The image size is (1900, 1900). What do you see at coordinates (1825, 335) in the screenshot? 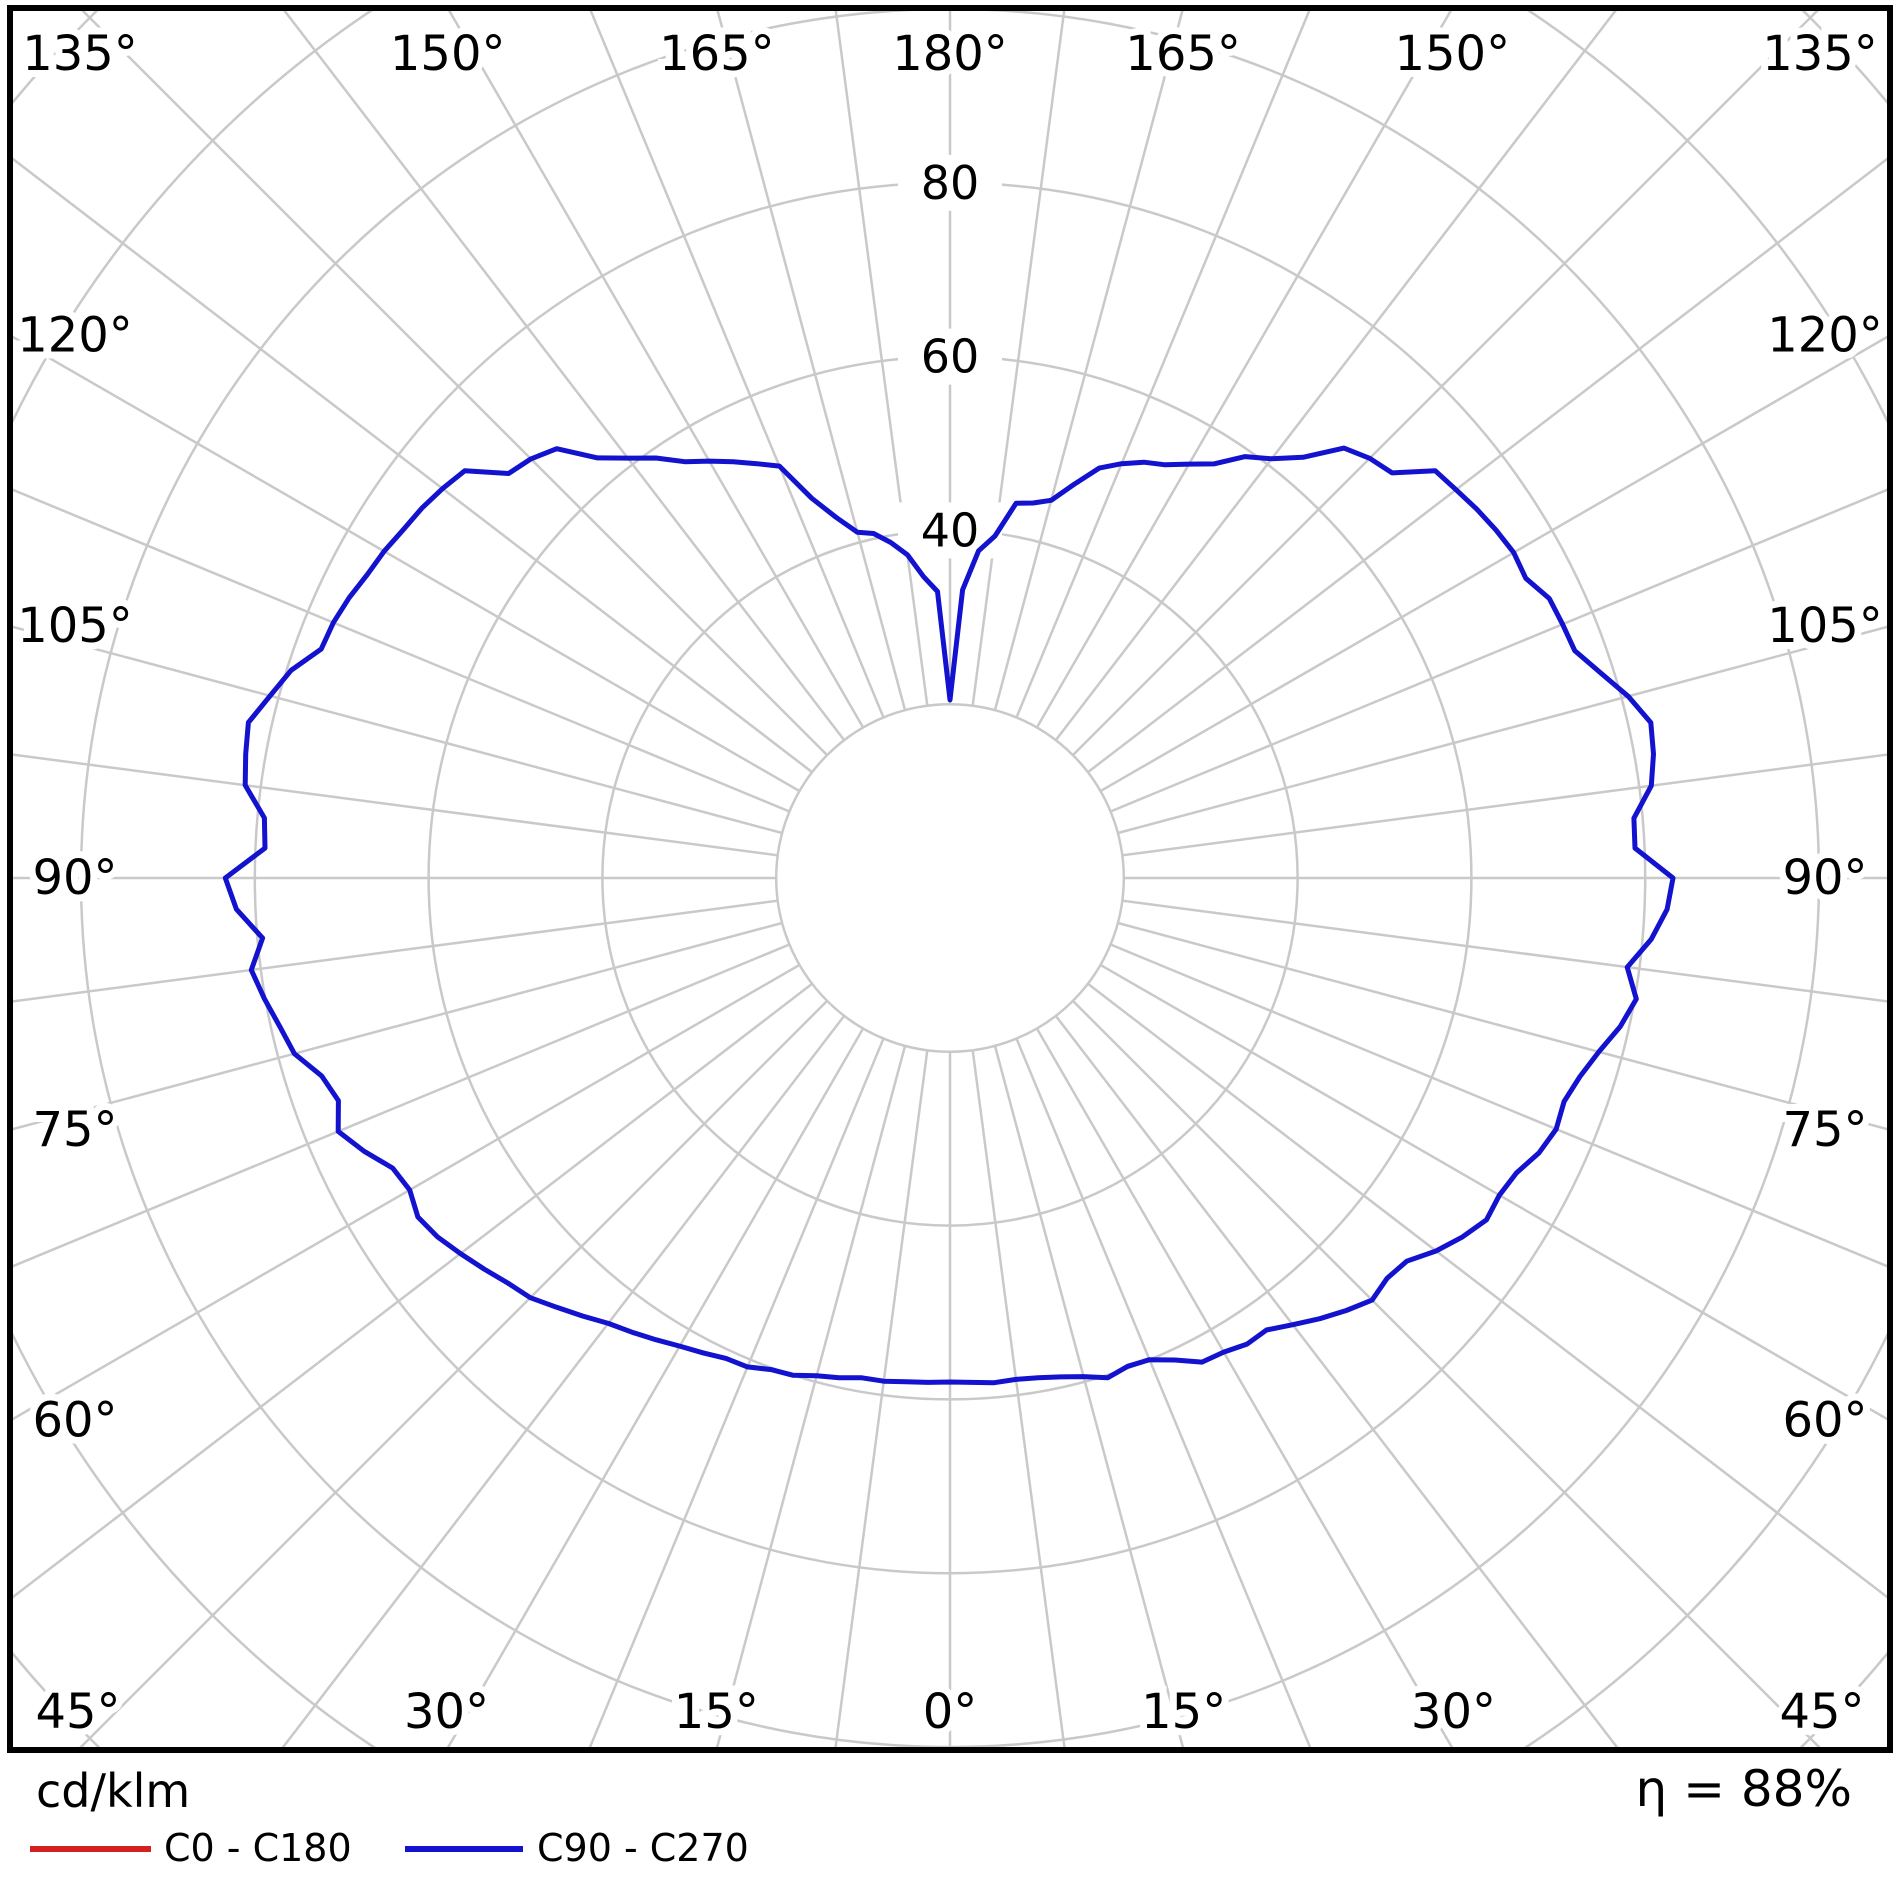
I see `angle-label-120-right: 120°` at bounding box center [1825, 335].